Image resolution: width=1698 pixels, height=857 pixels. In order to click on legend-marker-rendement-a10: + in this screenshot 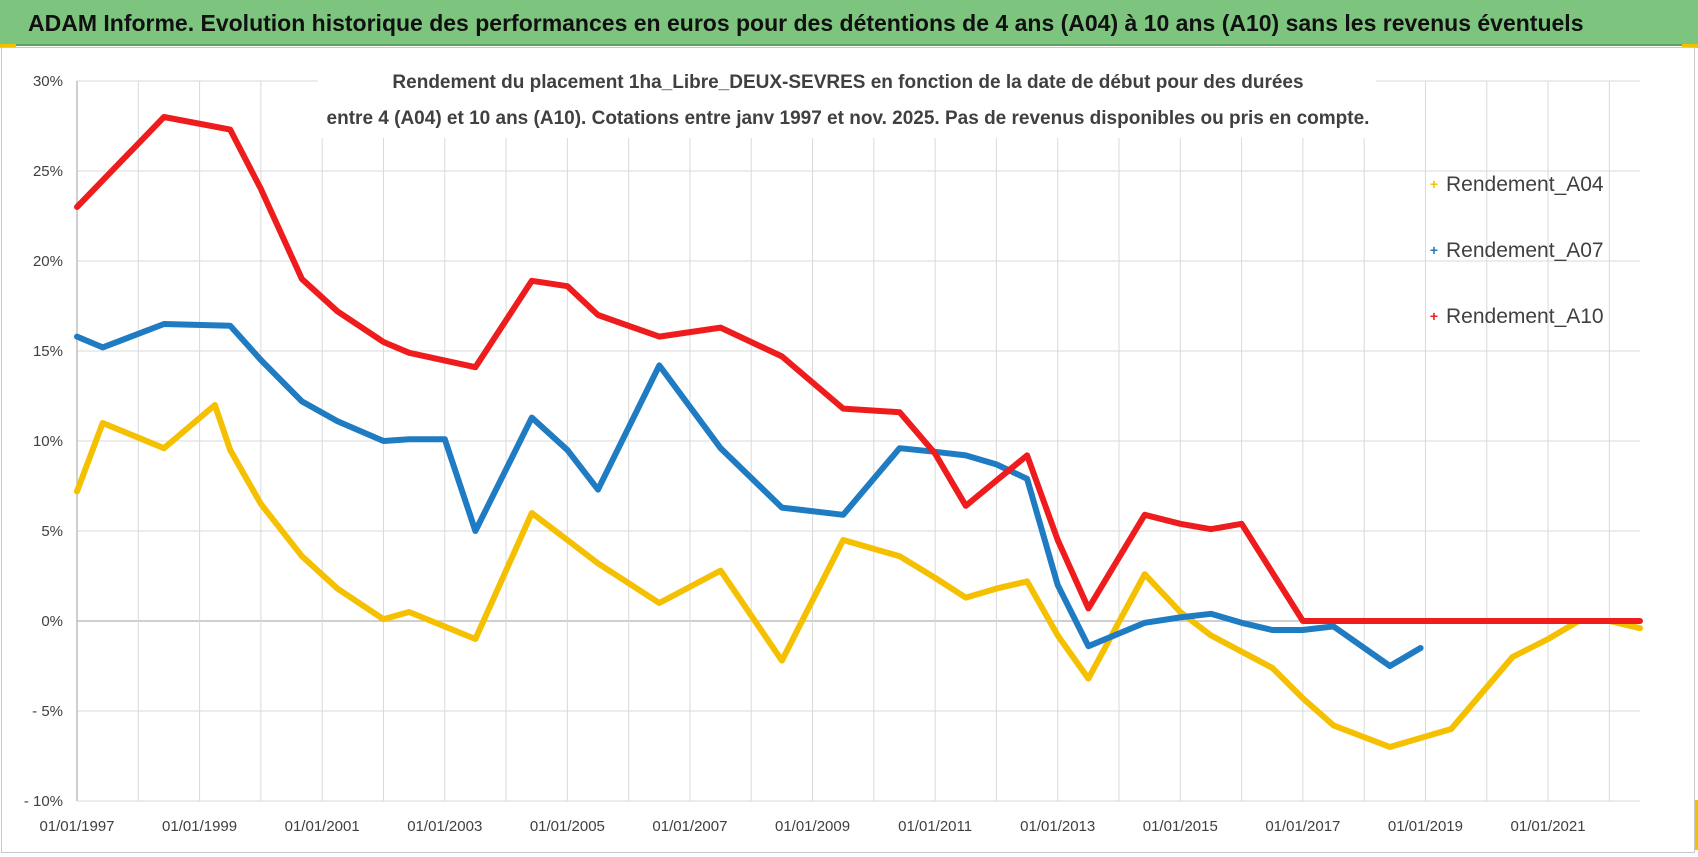, I will do `click(1434, 316)`.